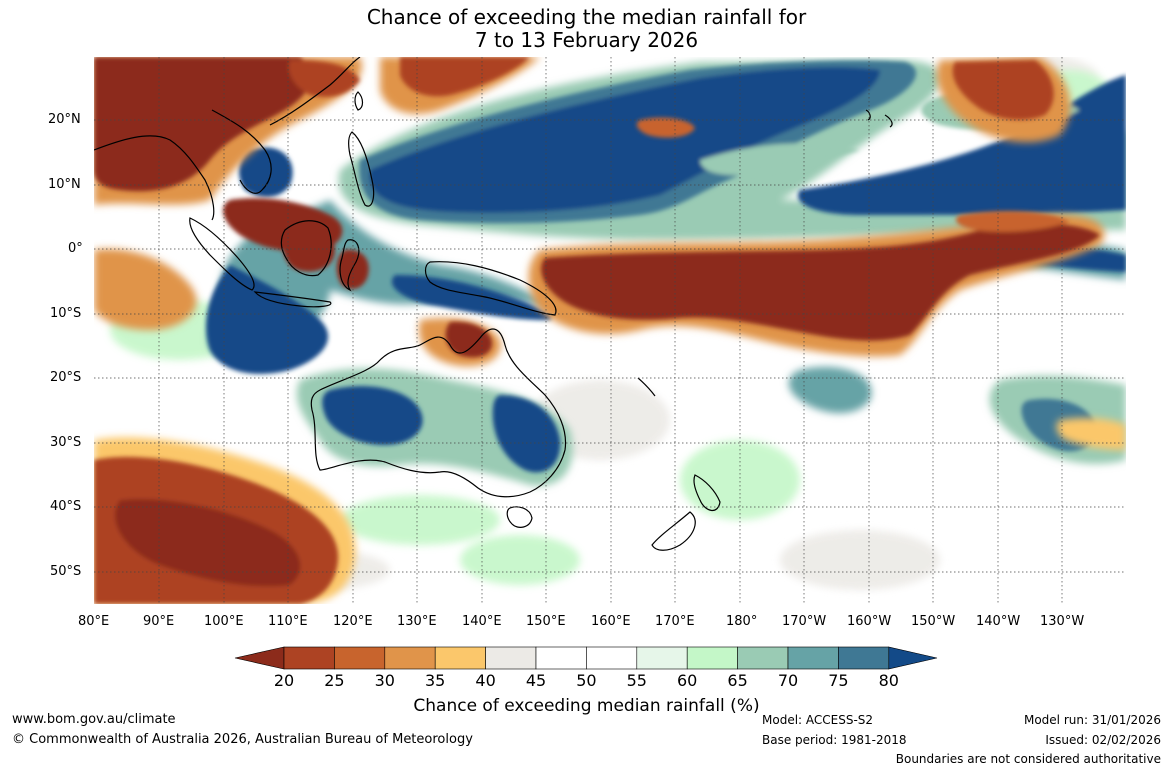 The height and width of the screenshot is (770, 1173). I want to click on colorbar-label-40: 40, so click(485, 680).